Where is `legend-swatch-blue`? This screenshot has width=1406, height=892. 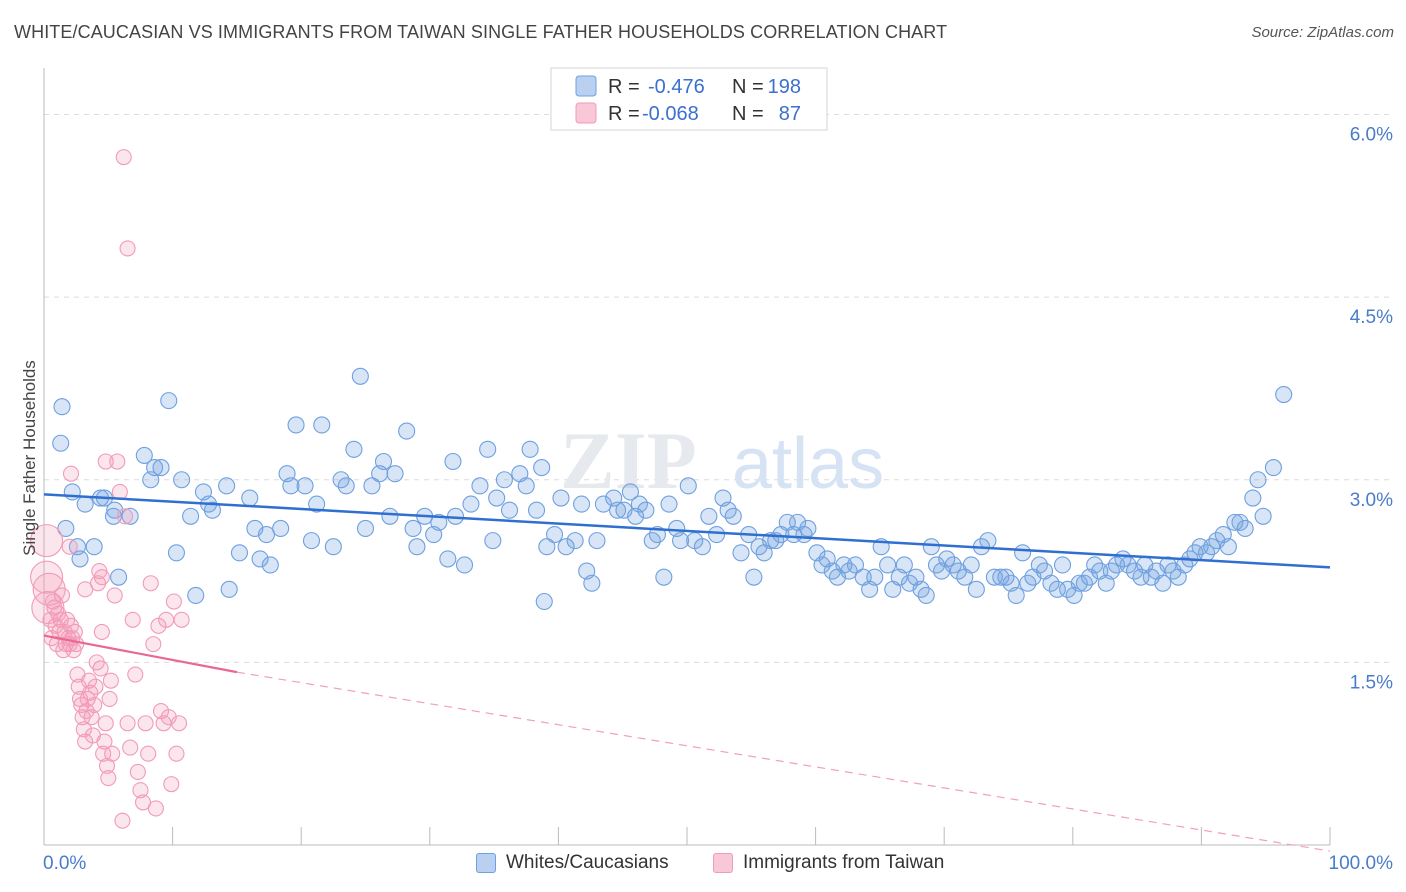 legend-swatch-blue is located at coordinates (586, 86).